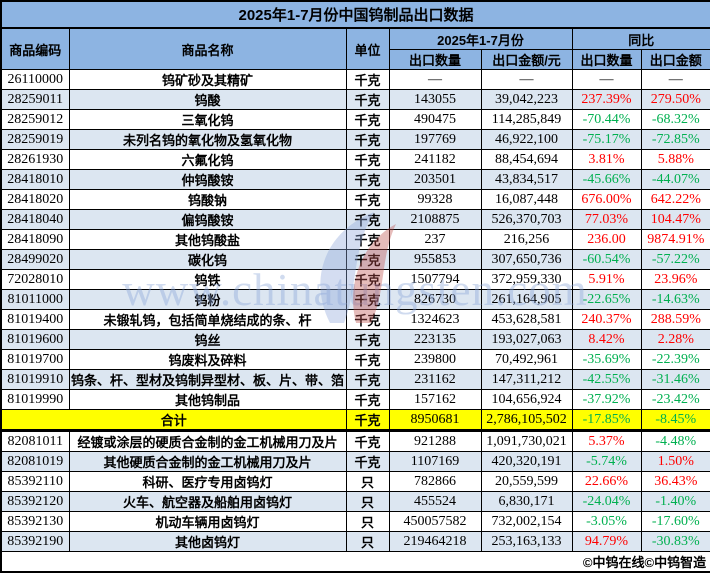 This screenshot has height=573, width=710. I want to click on product-name: 火车、航空器及船舶用卤钨灯, so click(207, 501).